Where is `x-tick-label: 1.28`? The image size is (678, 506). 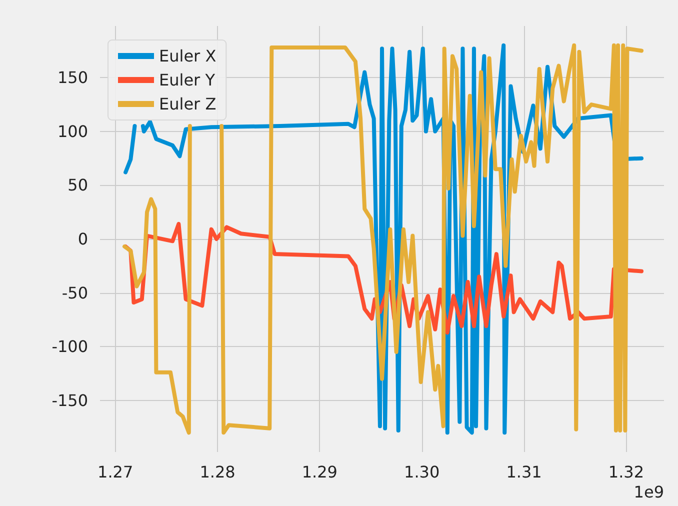
x-tick-label: 1.28 is located at coordinates (218, 472).